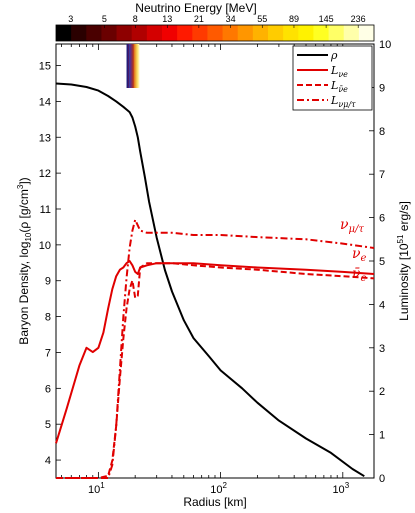 The image size is (415, 513). What do you see at coordinates (218, 488) in the screenshot?
I see `x-tick-label: 10²` at bounding box center [218, 488].